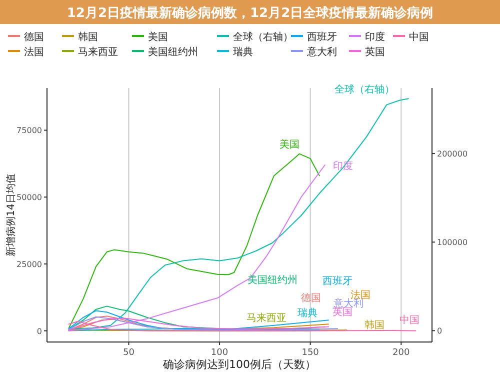 This screenshot has width=500, height=375. Describe the element at coordinates (243, 52) in the screenshot. I see `legend-label: 瑞典` at that location.